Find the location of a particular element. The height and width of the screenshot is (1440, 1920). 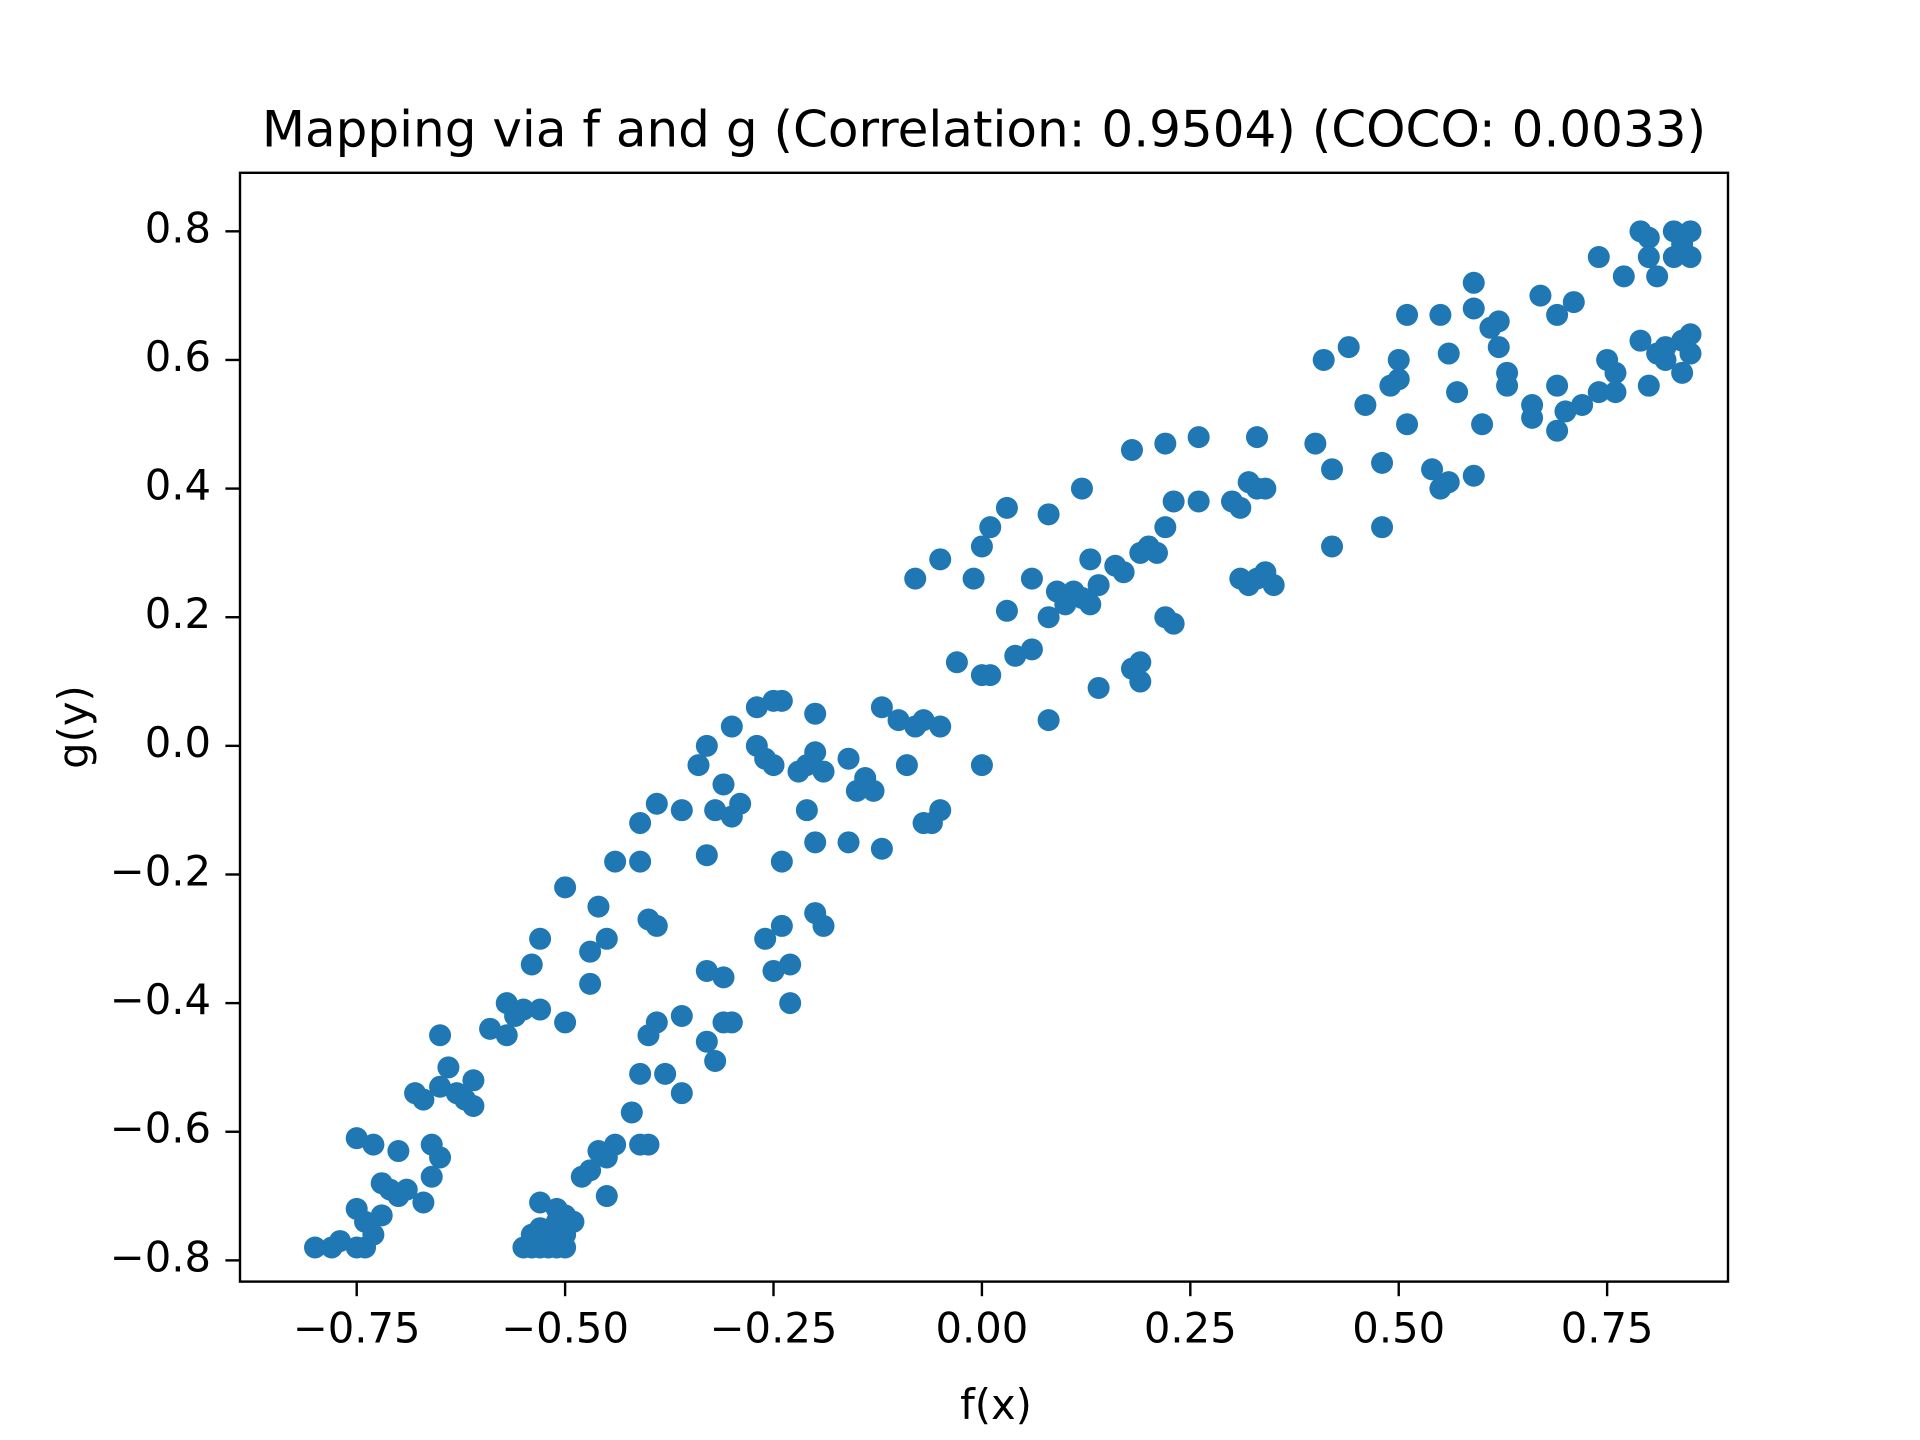

x-tick-label: 0.75 is located at coordinates (1607, 1328).